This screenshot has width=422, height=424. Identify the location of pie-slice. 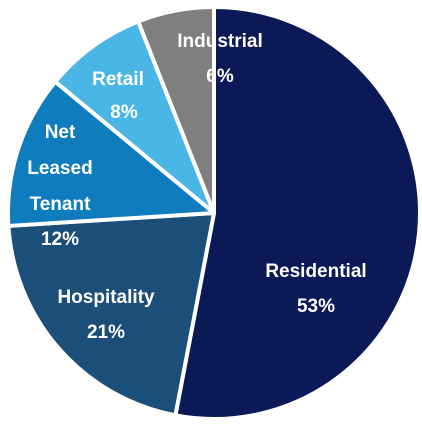
(176, 110).